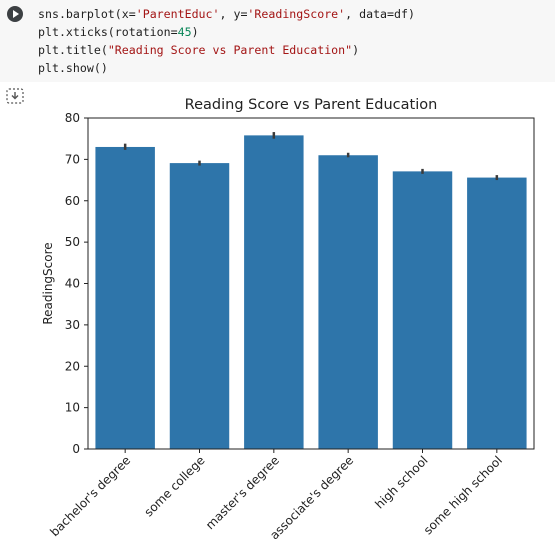 The height and width of the screenshot is (544, 555). What do you see at coordinates (311, 497) in the screenshot?
I see `x-tick-label: associate's degree` at bounding box center [311, 497].